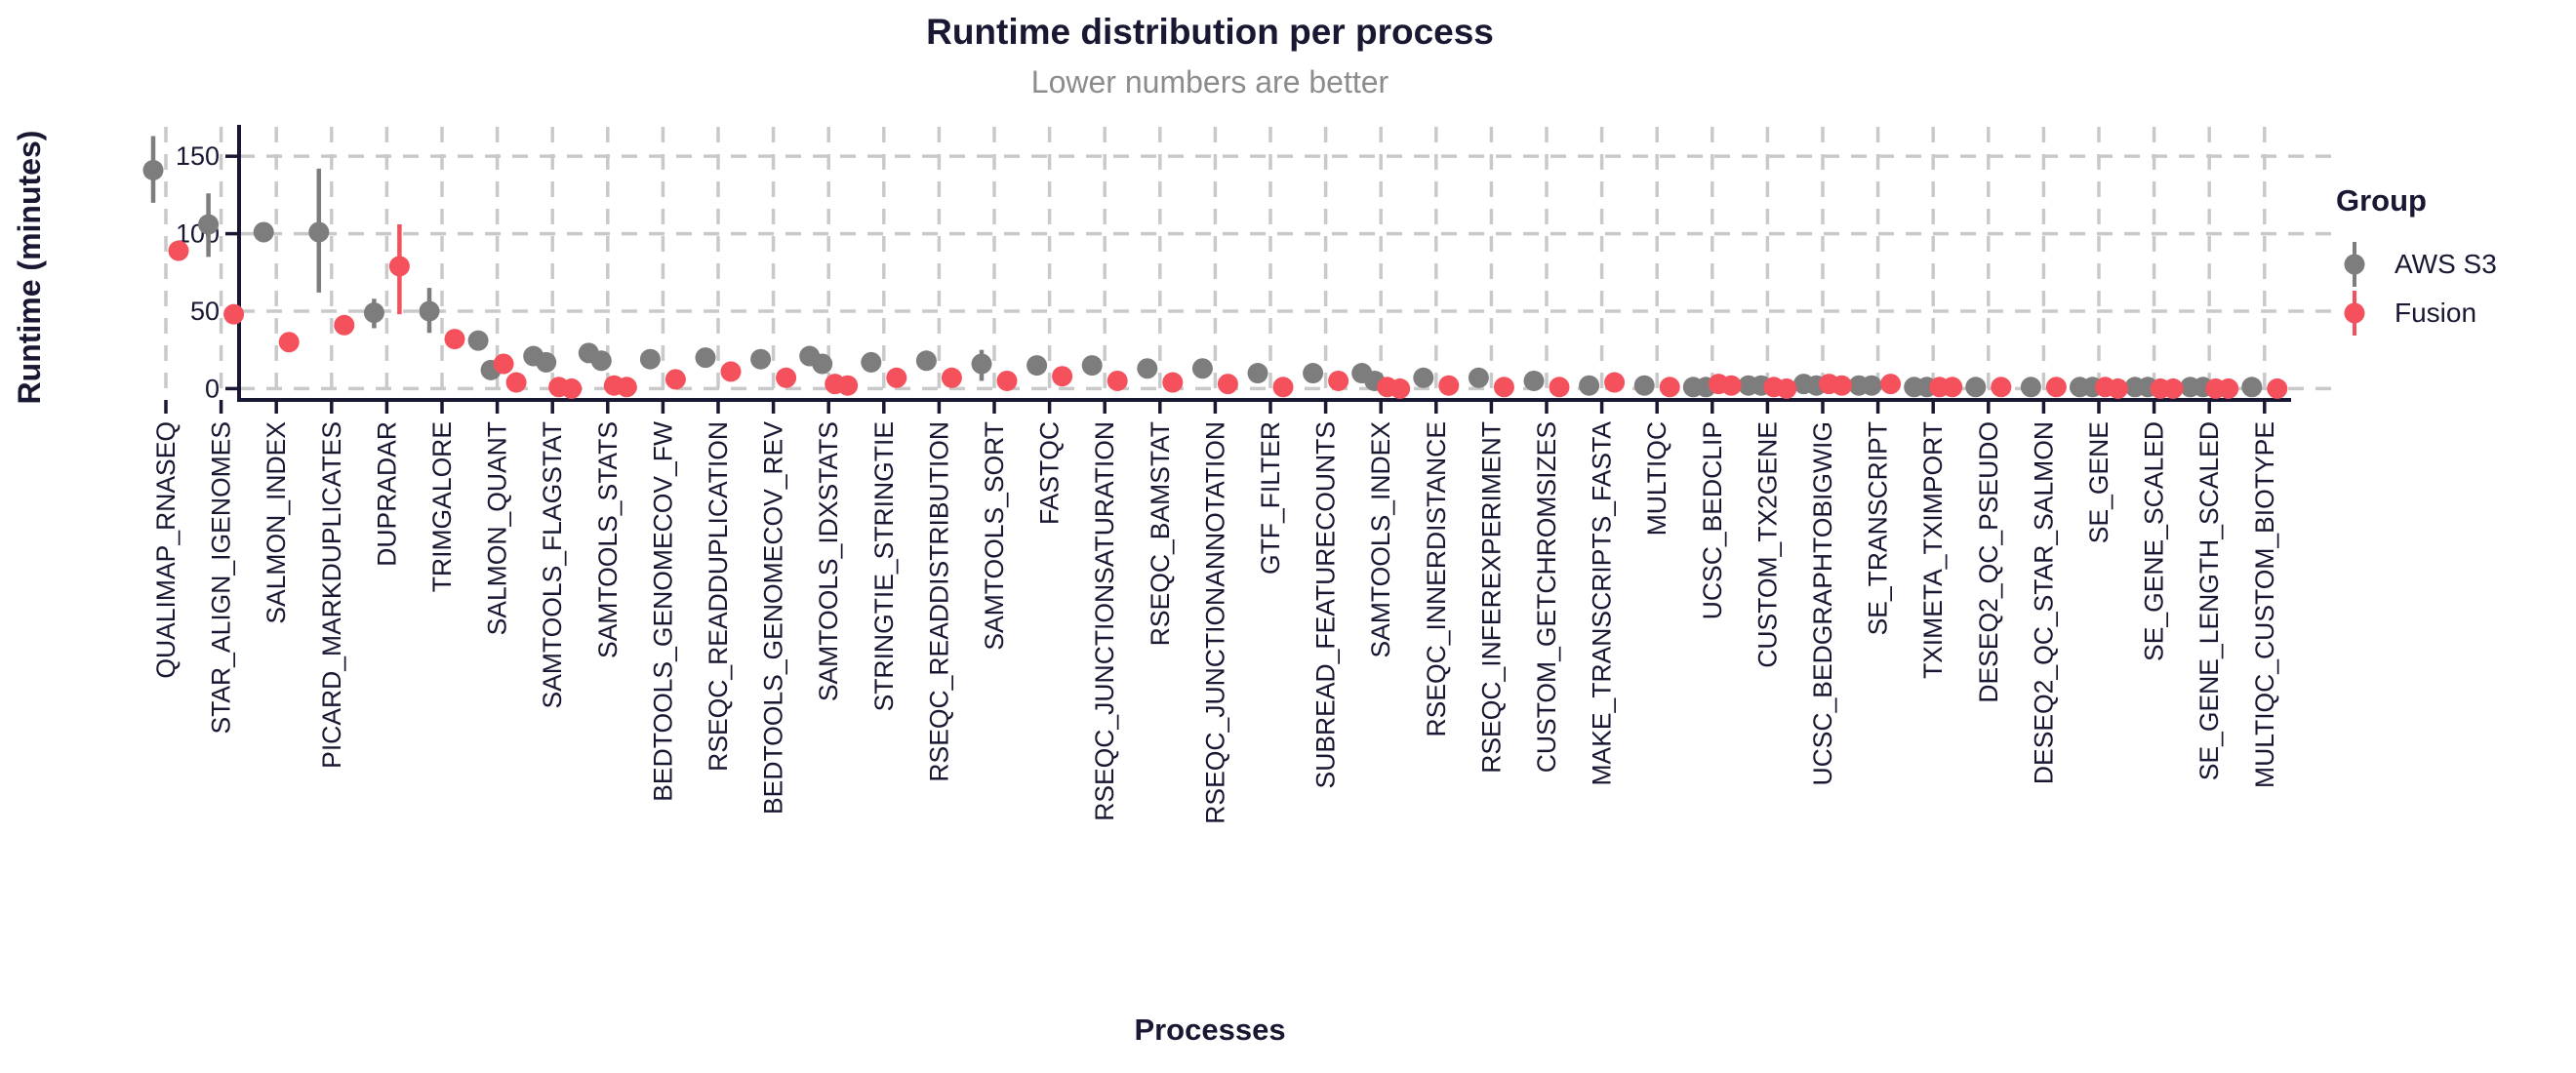 This screenshot has width=2576, height=1073. What do you see at coordinates (884, 566) in the screenshot?
I see `x-tick-label: STRINGTIE_STRINGTIE` at bounding box center [884, 566].